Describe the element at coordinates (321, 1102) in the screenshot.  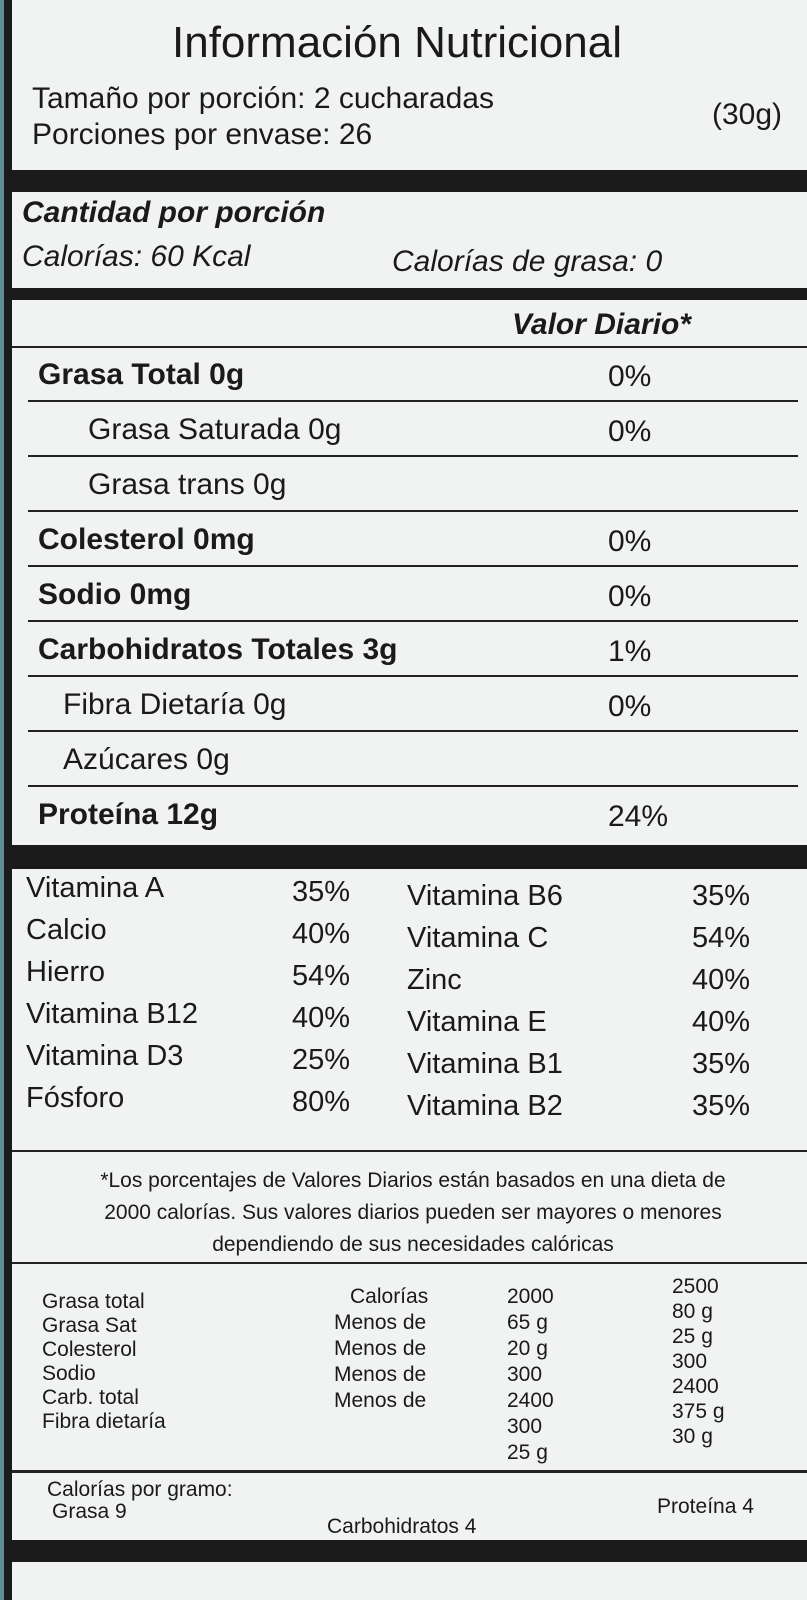
I see `vitamin-daily-value: 80%` at that location.